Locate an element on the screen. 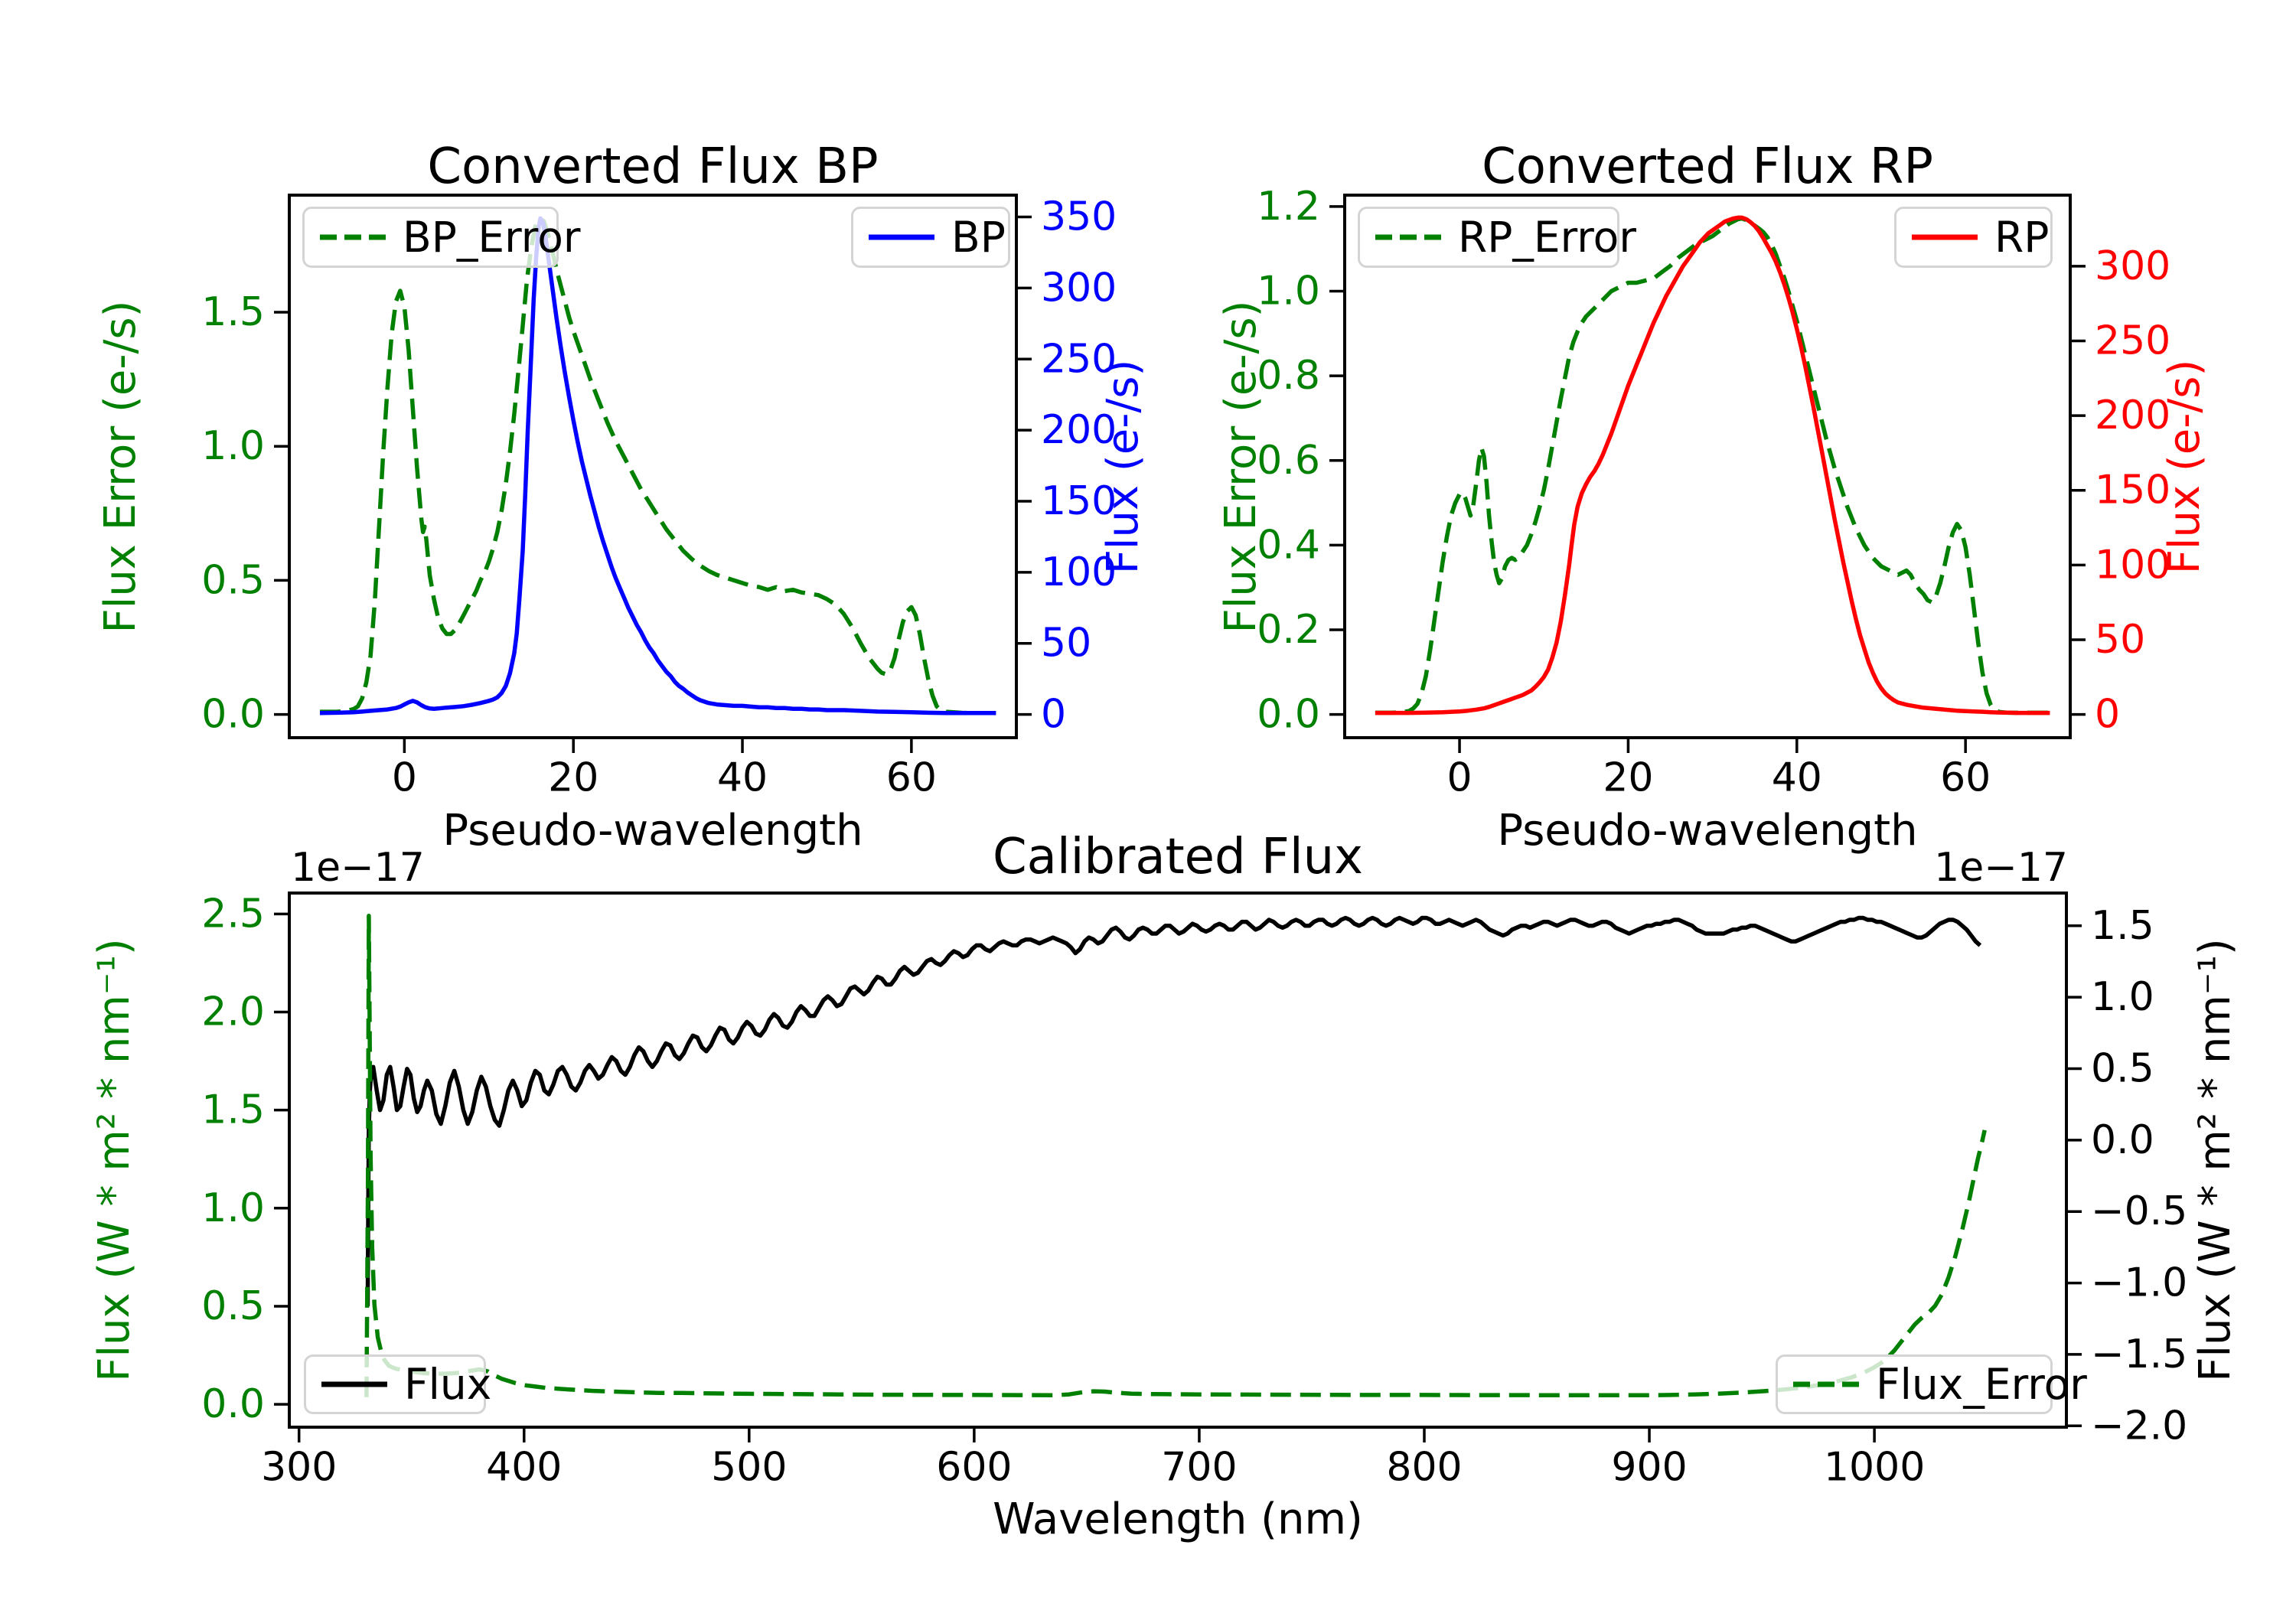 The height and width of the screenshot is (1607, 2296). x-tick-label: 400 is located at coordinates (524, 1468).